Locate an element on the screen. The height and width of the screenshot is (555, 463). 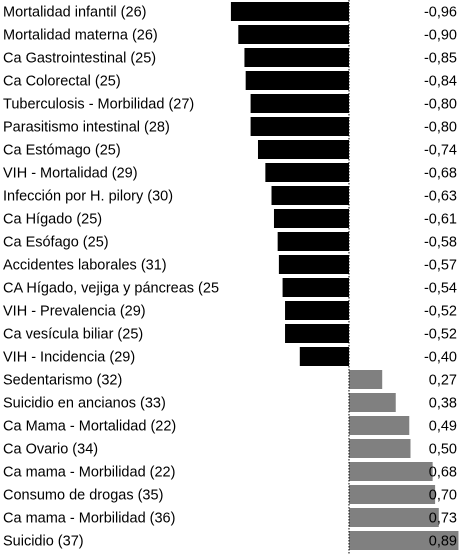
value-label: -0,54 is located at coordinates (440, 289).